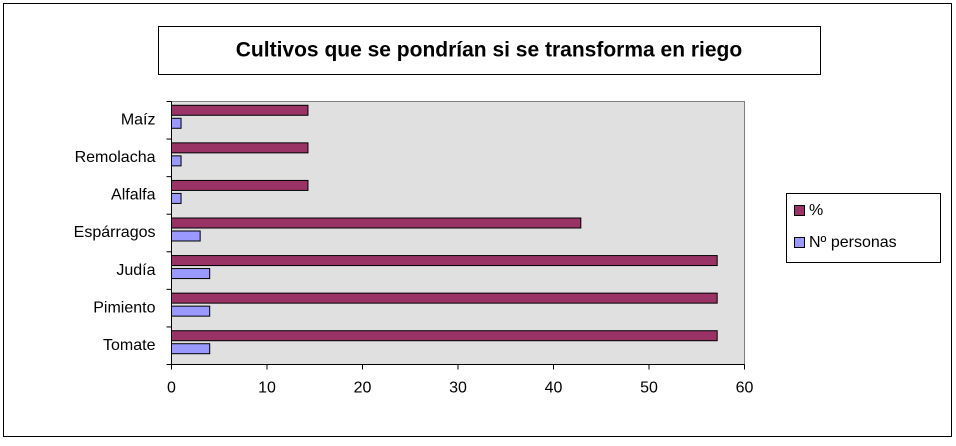  Describe the element at coordinates (816, 210) in the screenshot. I see `legend-label: %` at that location.